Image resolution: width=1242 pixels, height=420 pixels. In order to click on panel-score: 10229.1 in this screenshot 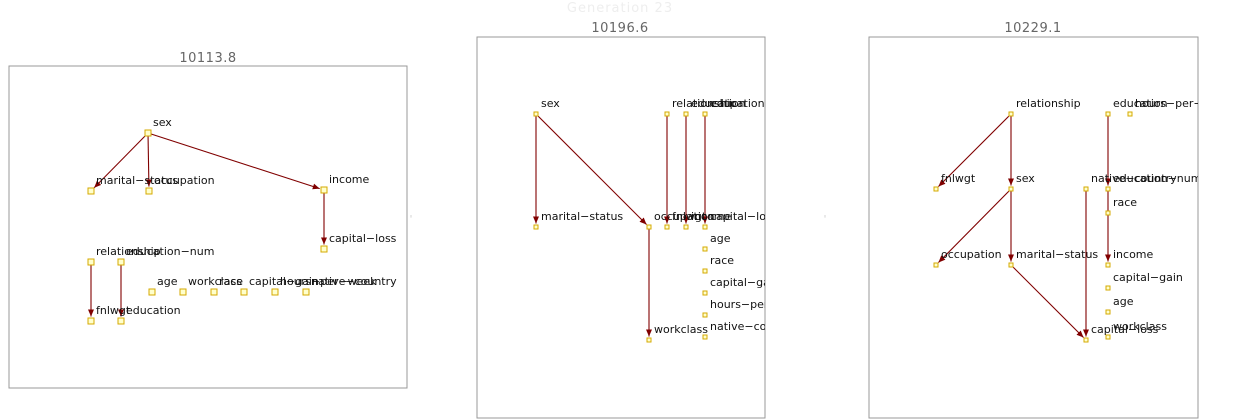, I will do `click(1032, 28)`.